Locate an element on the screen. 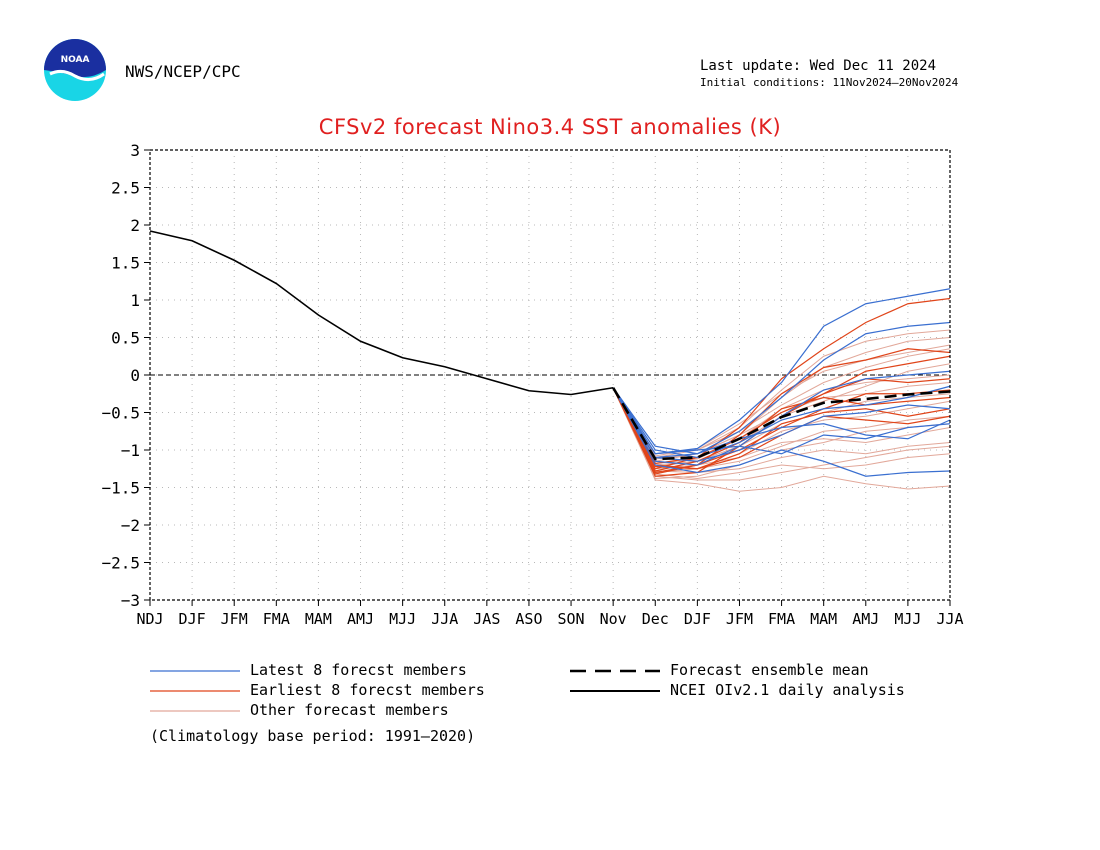 This screenshot has width=1100, height=850. x-tick-label: Nov is located at coordinates (613, 619).